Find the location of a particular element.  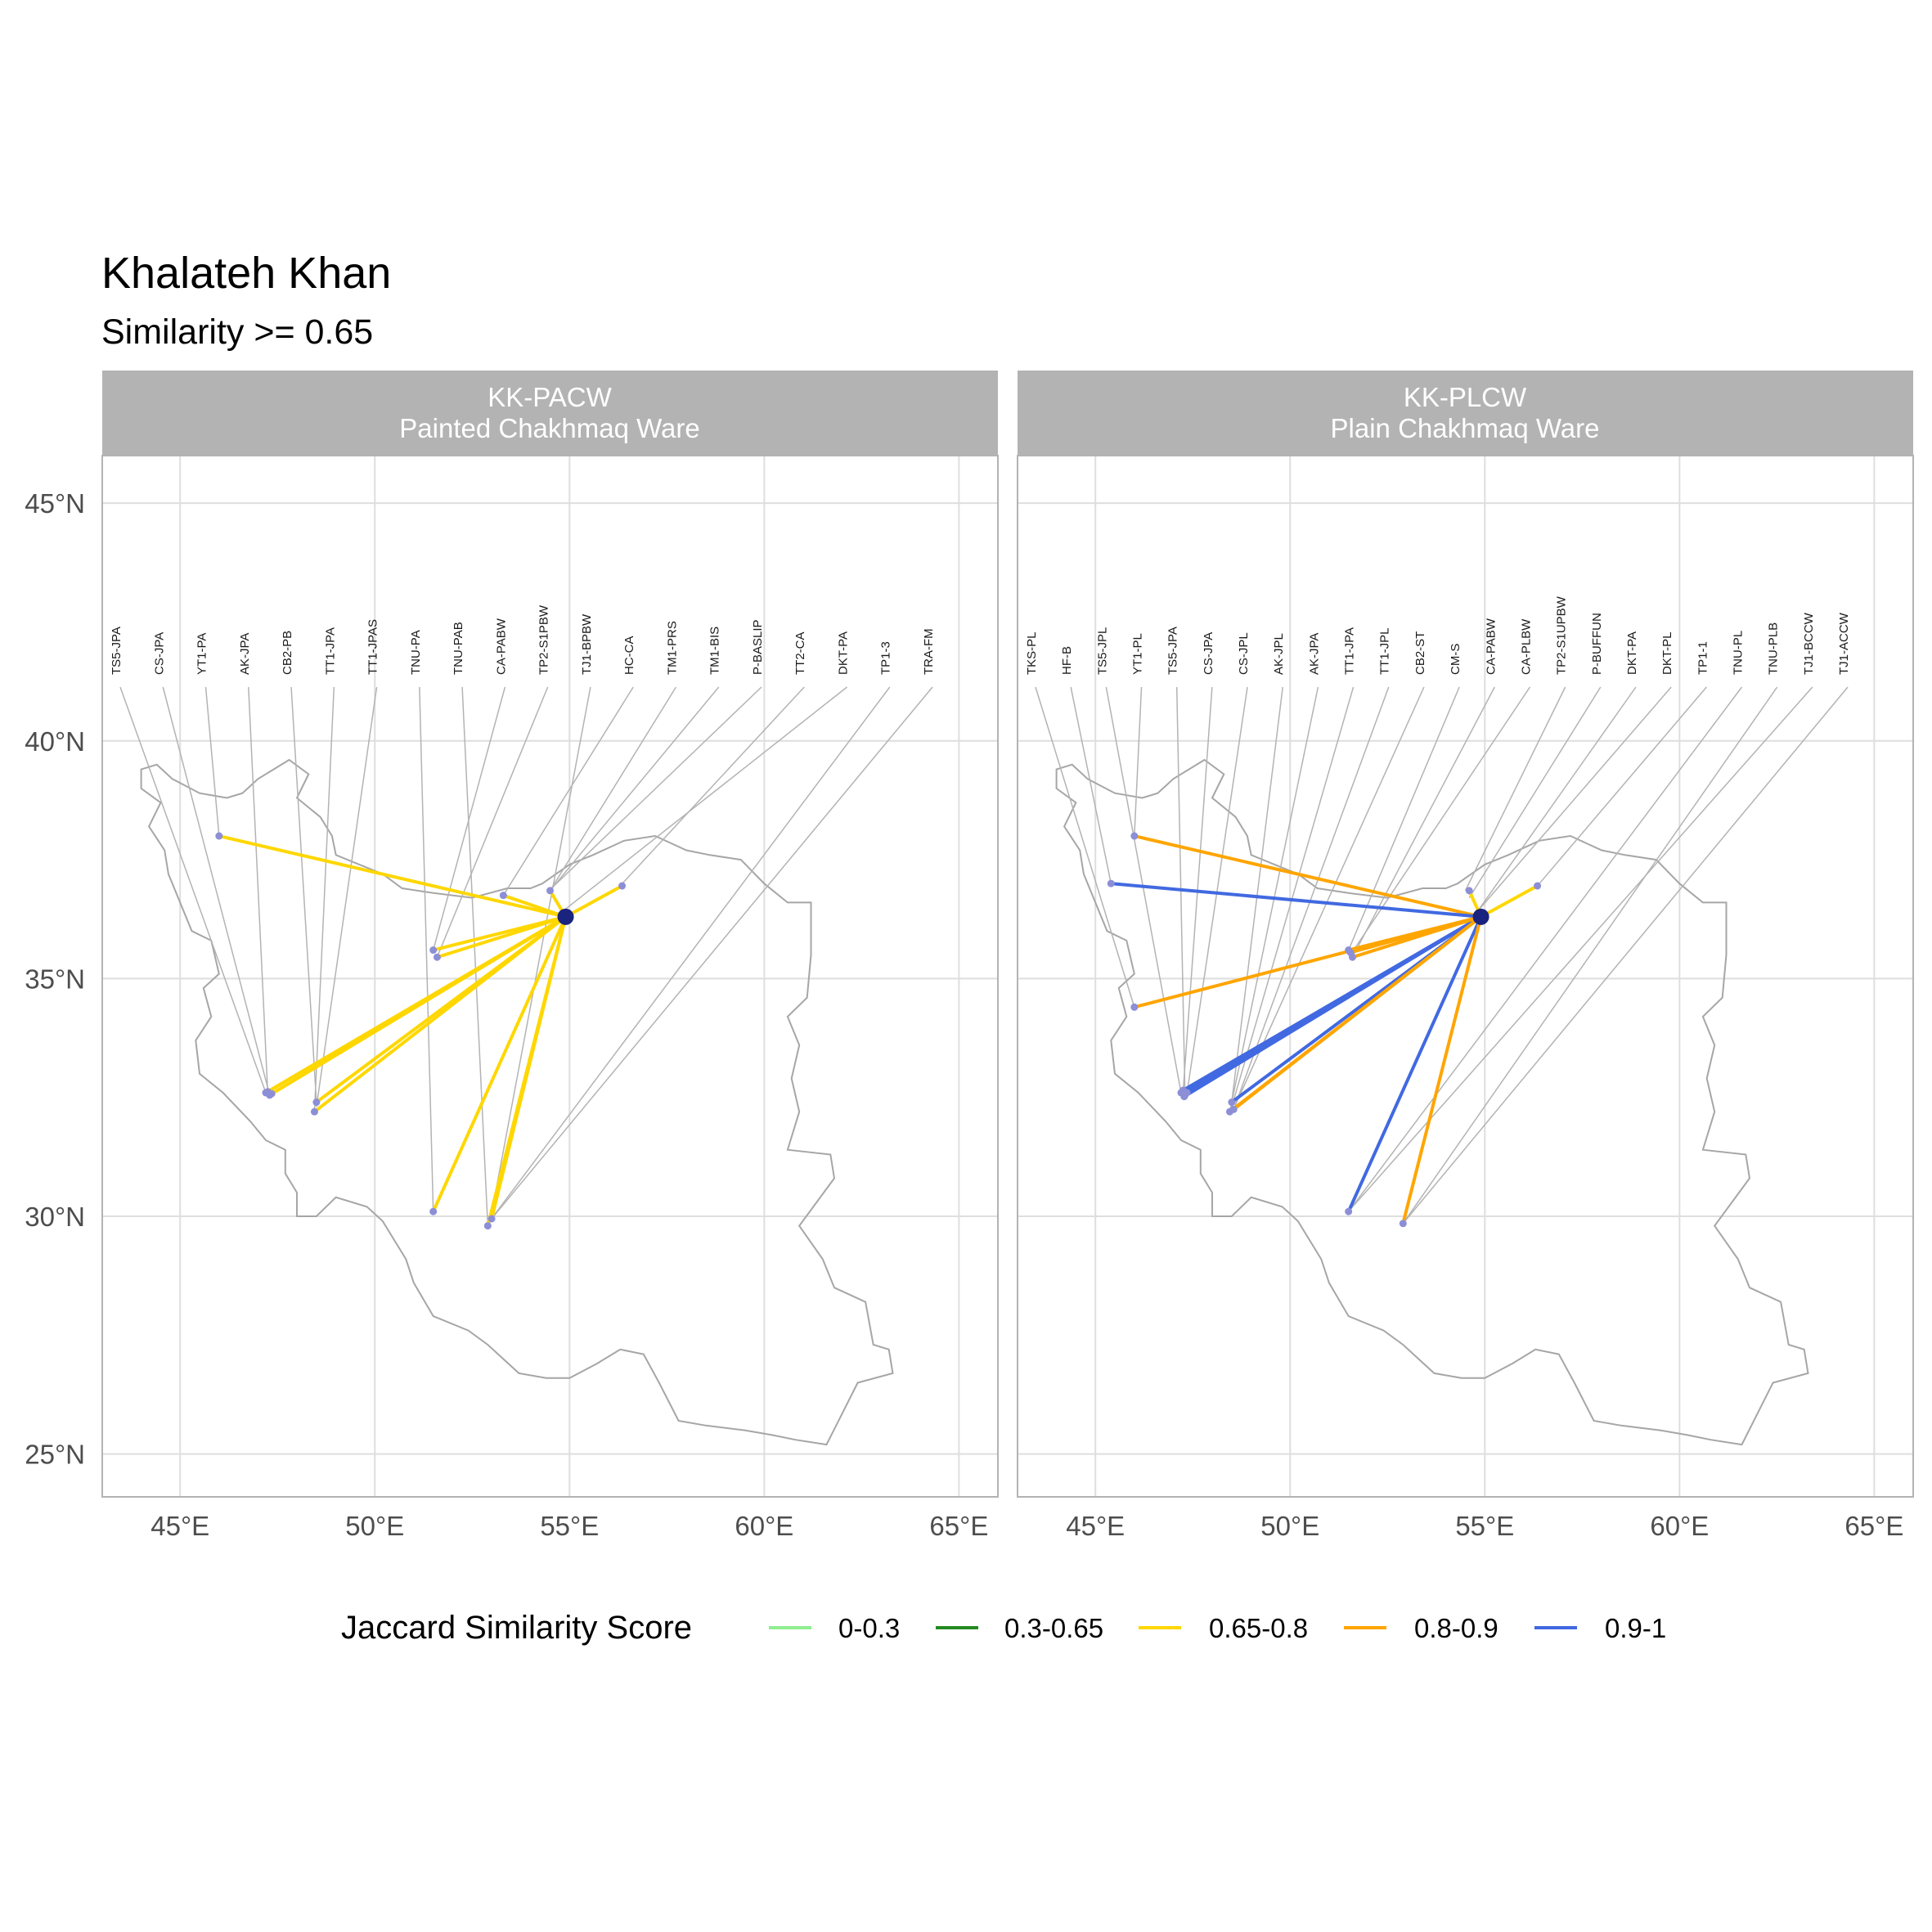

similarity-links is located at coordinates (420, 1031).